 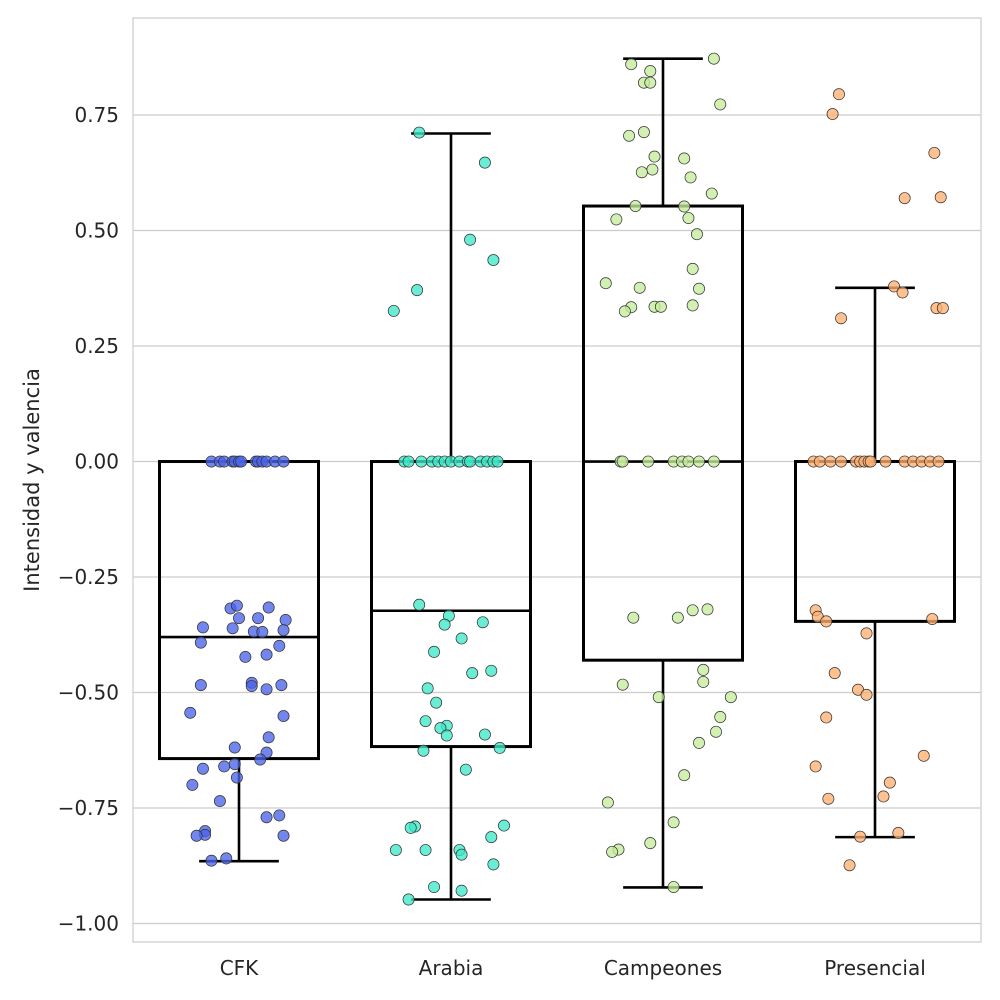 What do you see at coordinates (88, 519) in the screenshot?
I see `y-axis-ticks: 0.75 0.50 0.25 0.00 −0.25 −0.50 −0.75 −1.00` at bounding box center [88, 519].